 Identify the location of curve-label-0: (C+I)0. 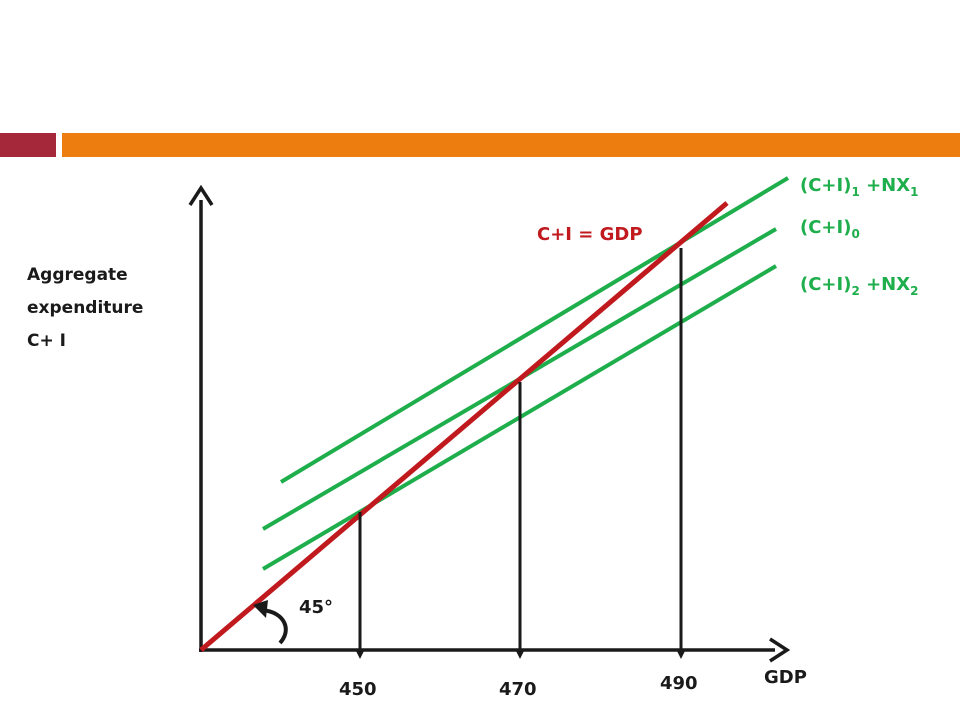
(830, 229).